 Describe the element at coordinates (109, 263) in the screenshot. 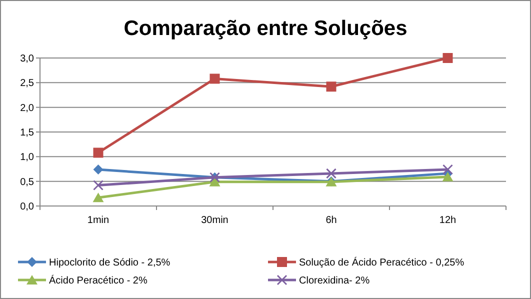

I see `legend-label: Hipoclorito de Sódio - 2,5%` at that location.